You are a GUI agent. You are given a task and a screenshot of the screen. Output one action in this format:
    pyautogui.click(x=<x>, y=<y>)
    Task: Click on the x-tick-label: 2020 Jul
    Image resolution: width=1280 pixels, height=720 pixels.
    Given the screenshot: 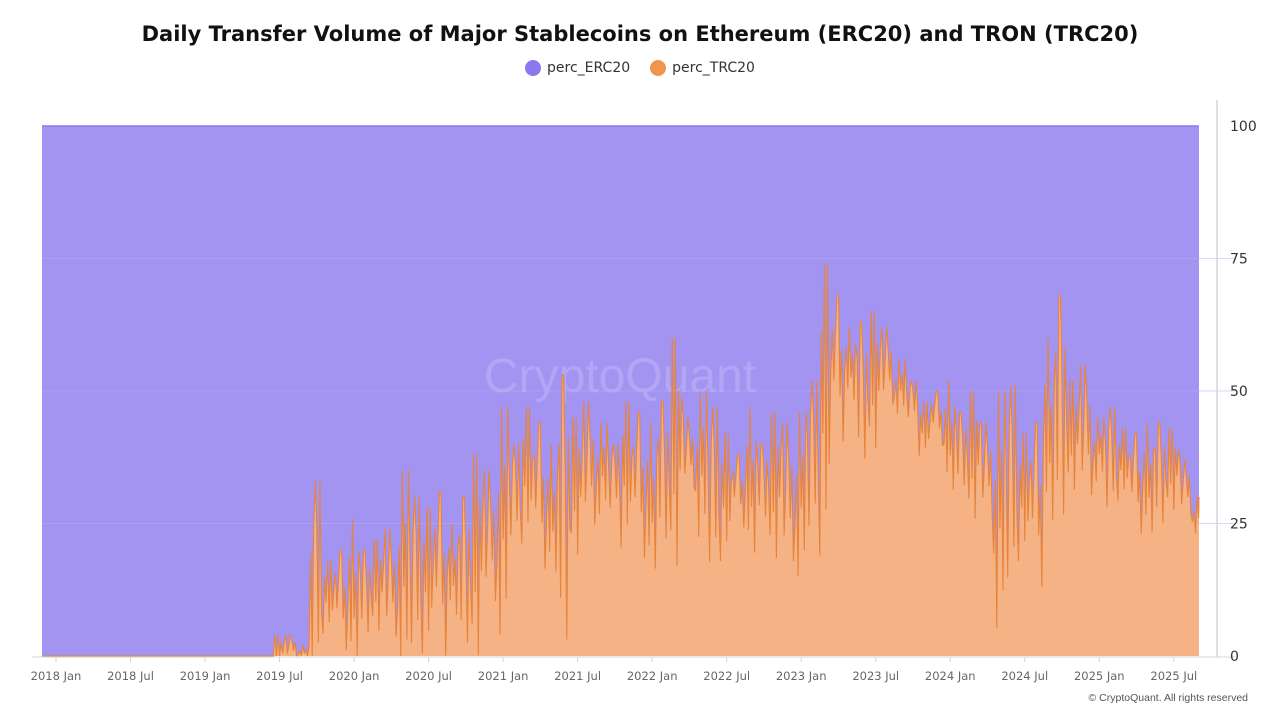 What is the action you would take?
    pyautogui.click(x=428, y=676)
    